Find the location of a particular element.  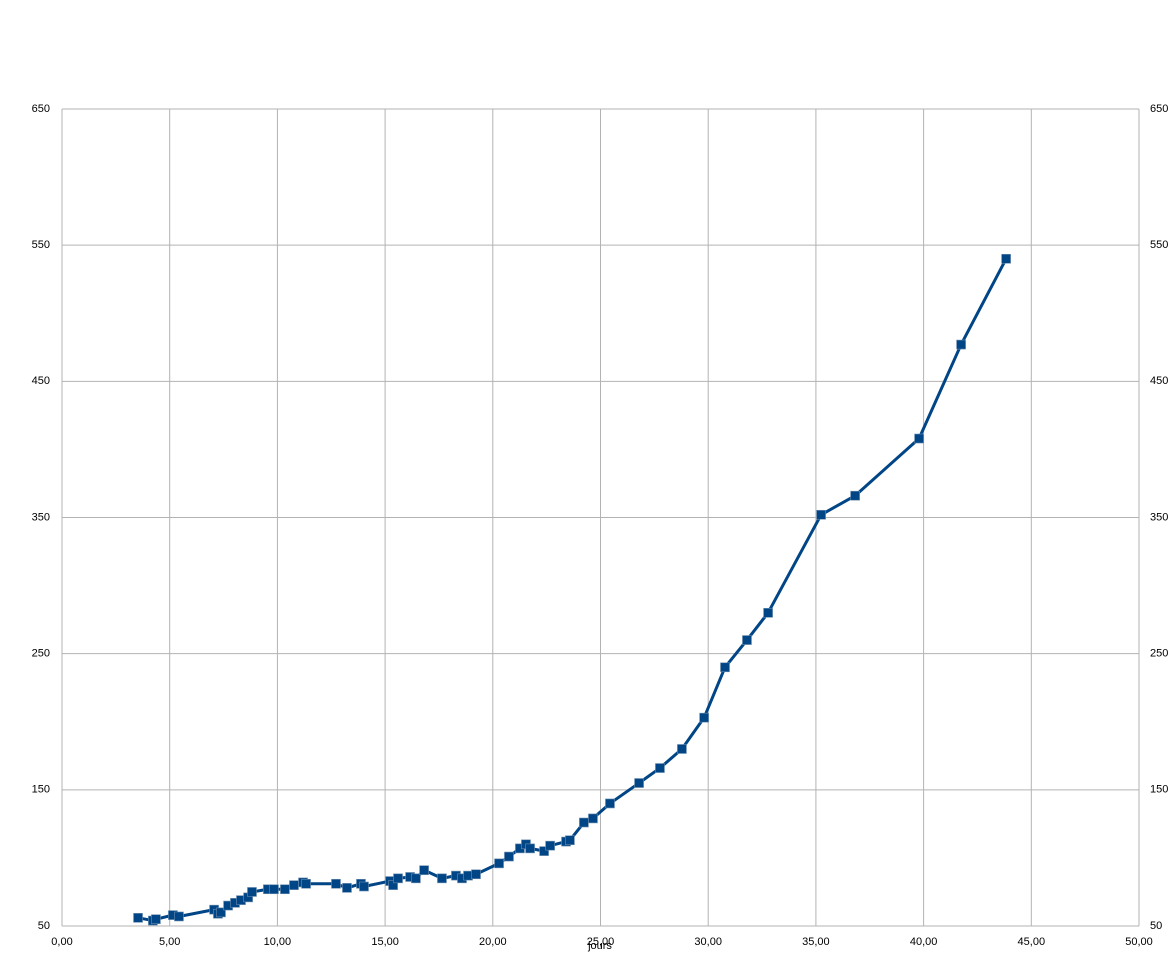

y2-tick-label: 550 is located at coordinates (1159, 245).